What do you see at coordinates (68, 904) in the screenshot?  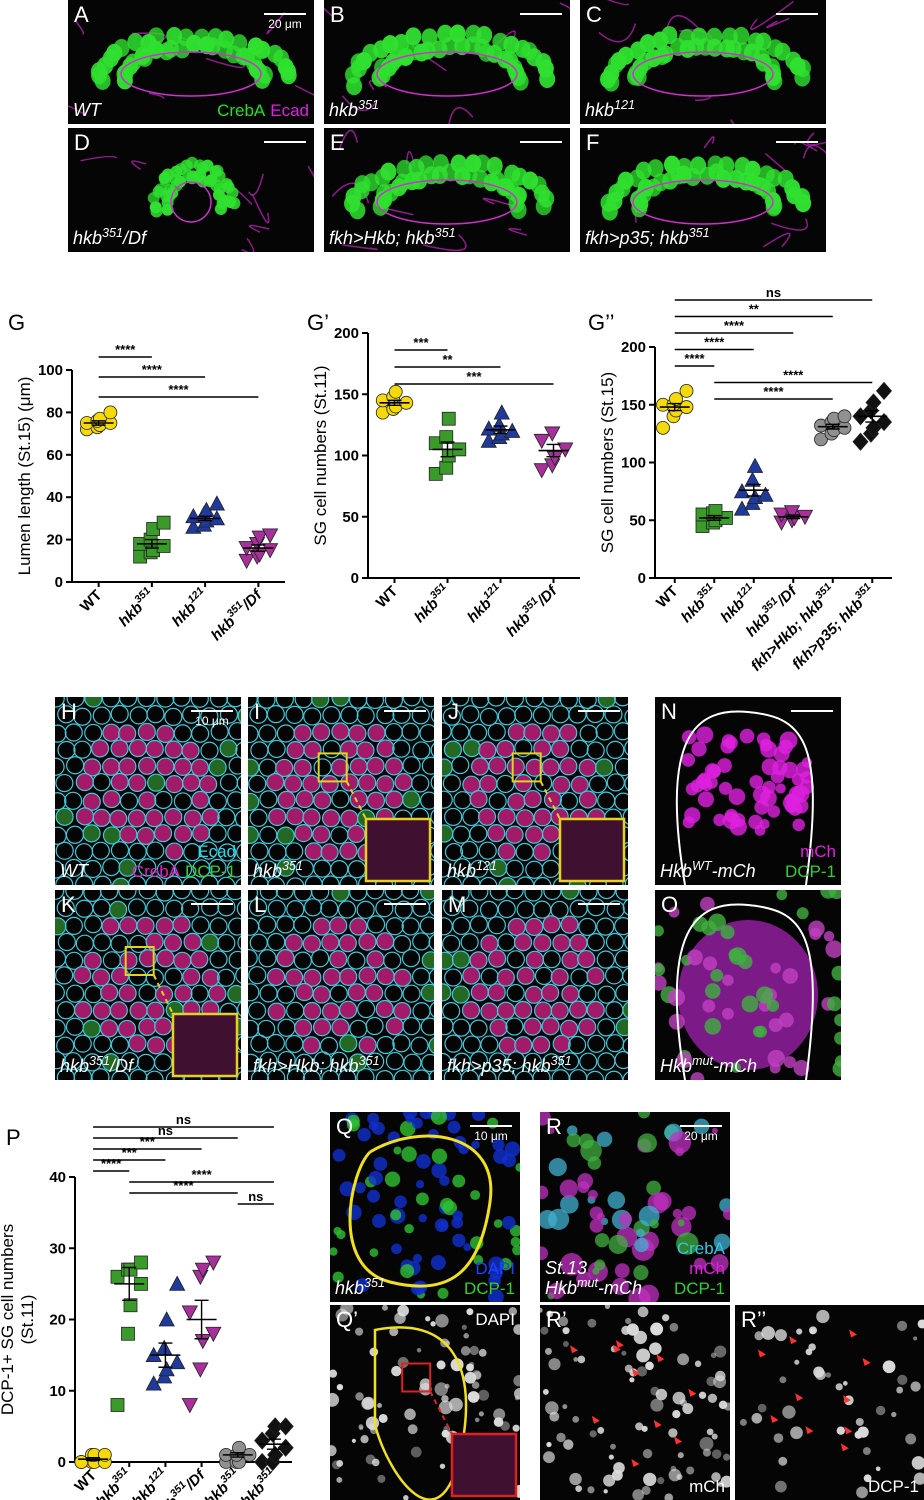 I see `panel-letter: K` at bounding box center [68, 904].